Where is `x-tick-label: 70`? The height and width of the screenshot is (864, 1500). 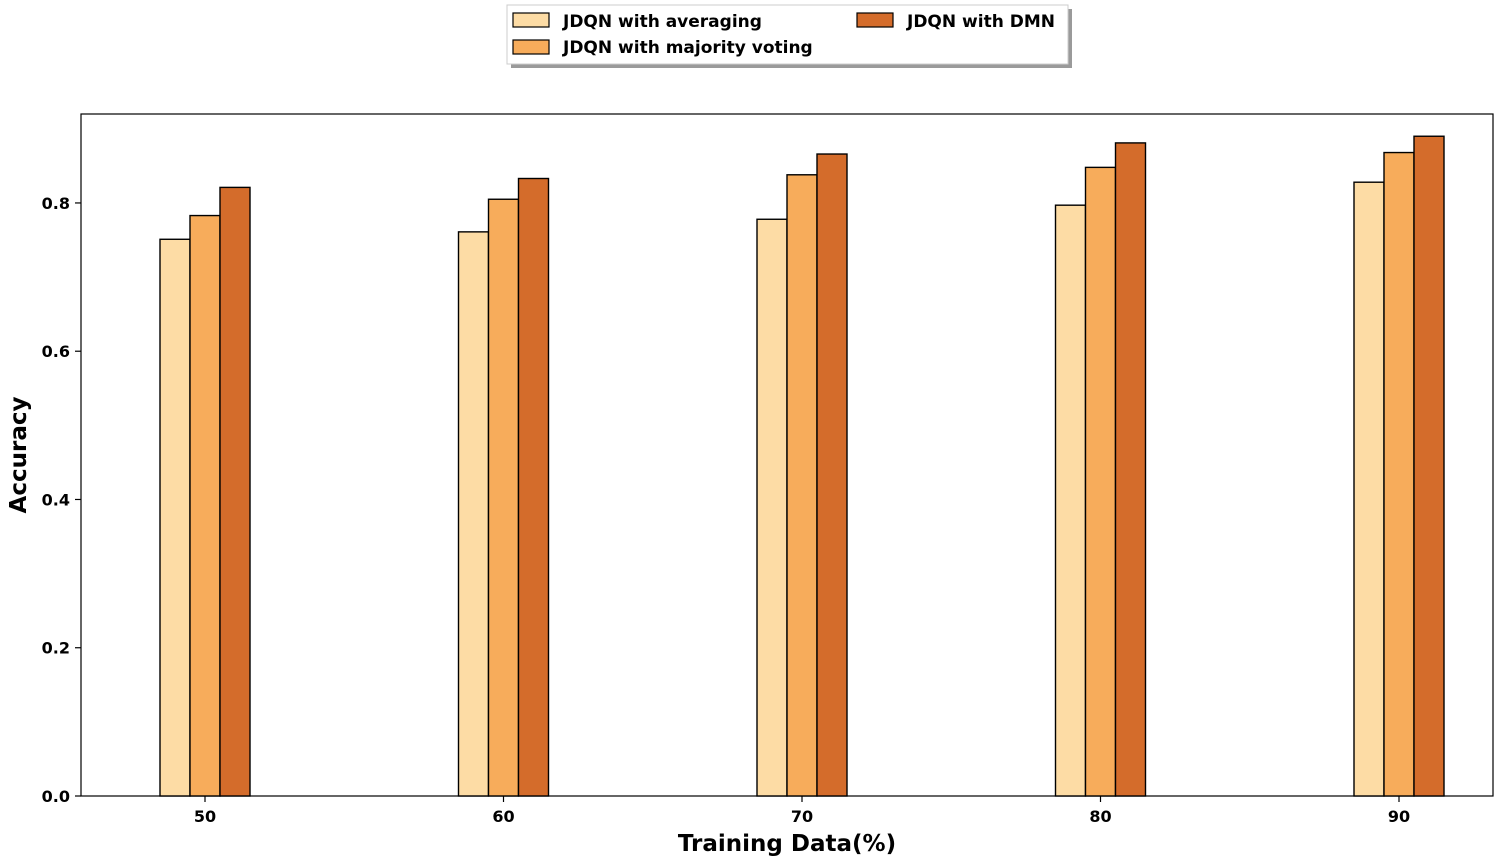 x-tick-label: 70 is located at coordinates (802, 816).